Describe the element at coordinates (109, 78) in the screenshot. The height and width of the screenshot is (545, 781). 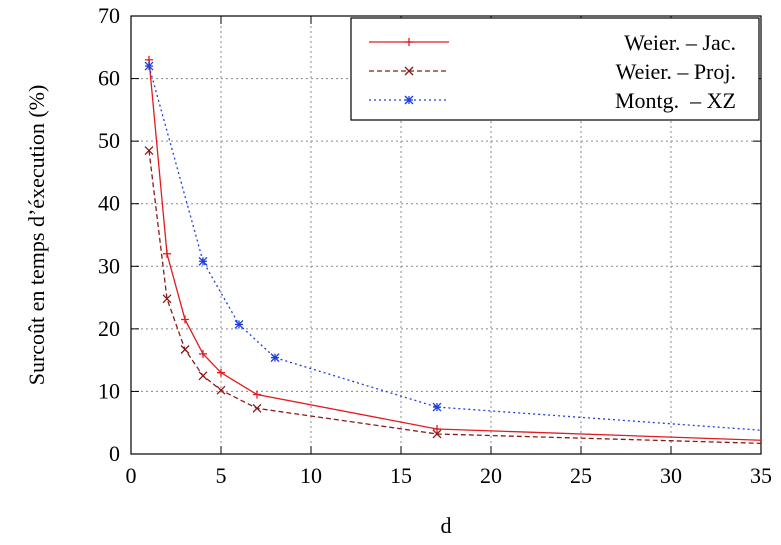
I see `y-tick-label: 60` at that location.